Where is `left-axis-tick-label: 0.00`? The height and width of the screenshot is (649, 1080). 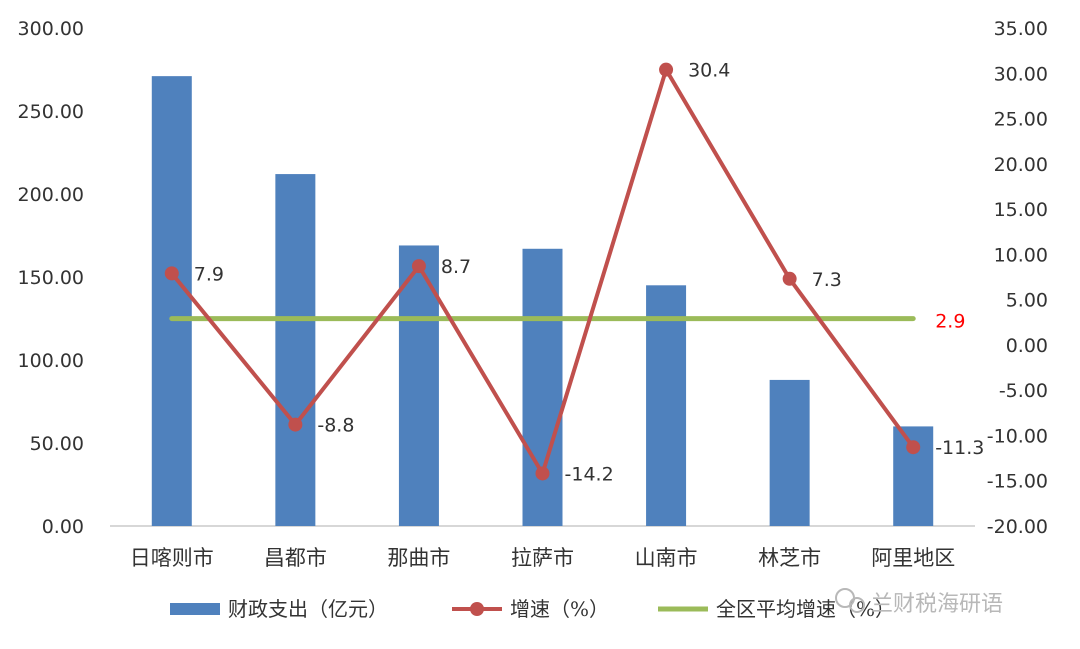
left-axis-tick-label: 0.00 is located at coordinates (63, 527).